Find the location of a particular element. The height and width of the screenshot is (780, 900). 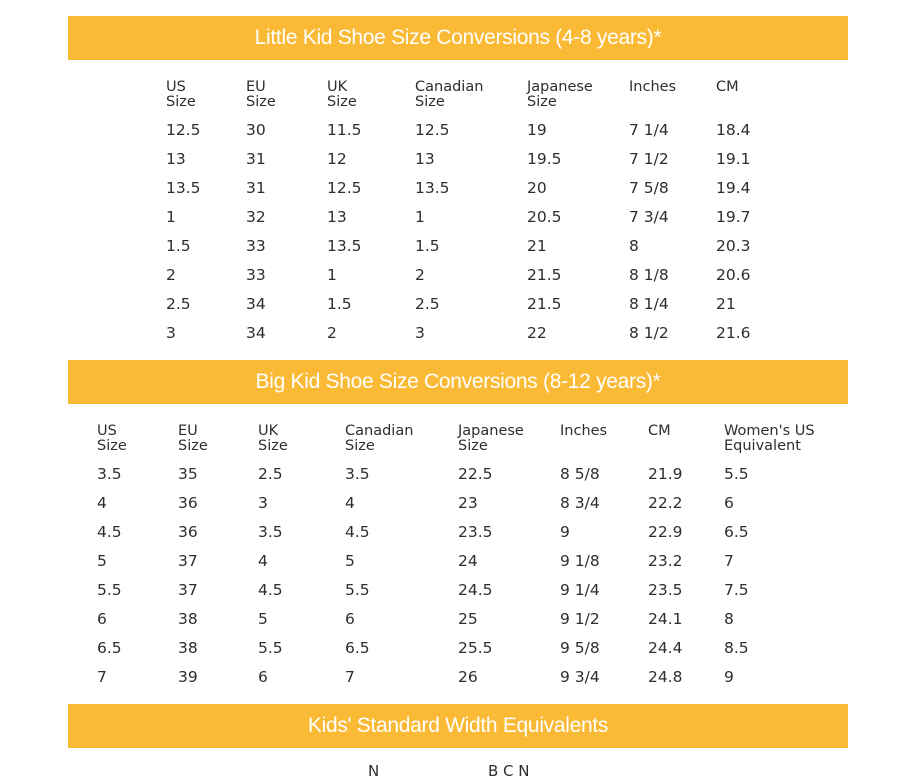

table-cell: 9 1/2 is located at coordinates (580, 619).